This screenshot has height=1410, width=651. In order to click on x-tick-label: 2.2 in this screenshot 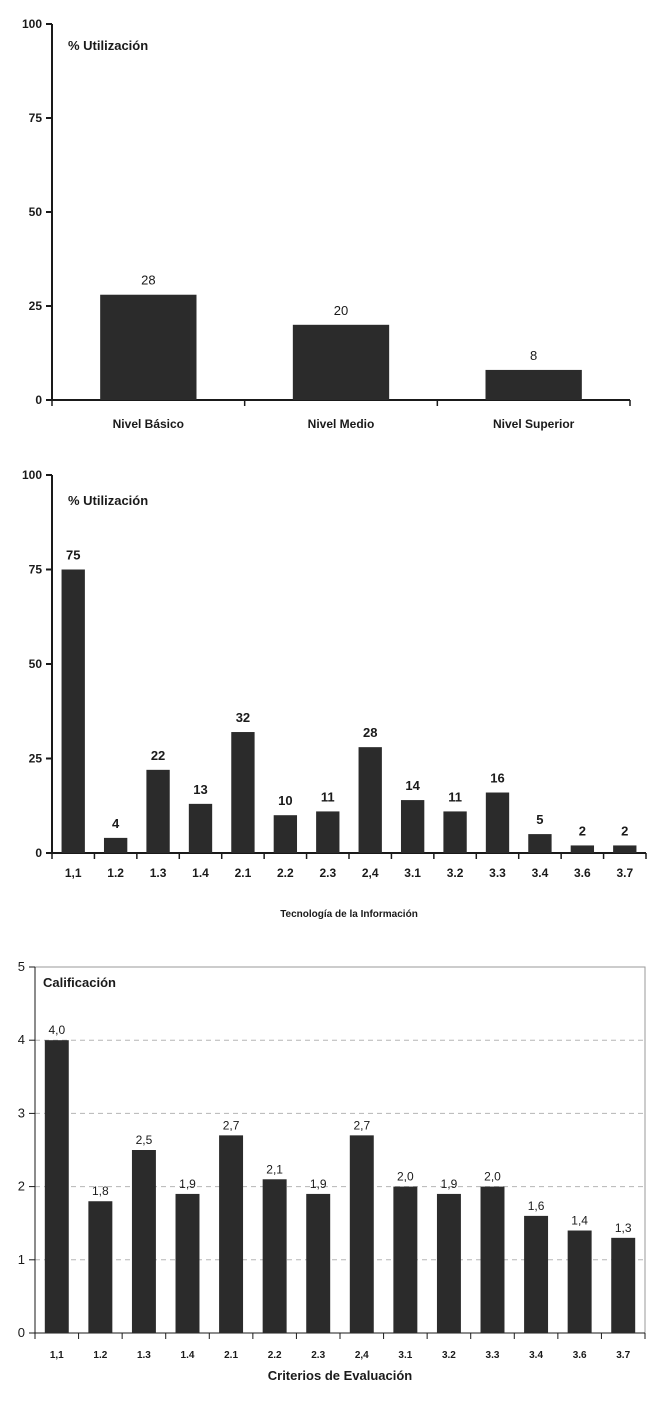, I will do `click(275, 1355)`.